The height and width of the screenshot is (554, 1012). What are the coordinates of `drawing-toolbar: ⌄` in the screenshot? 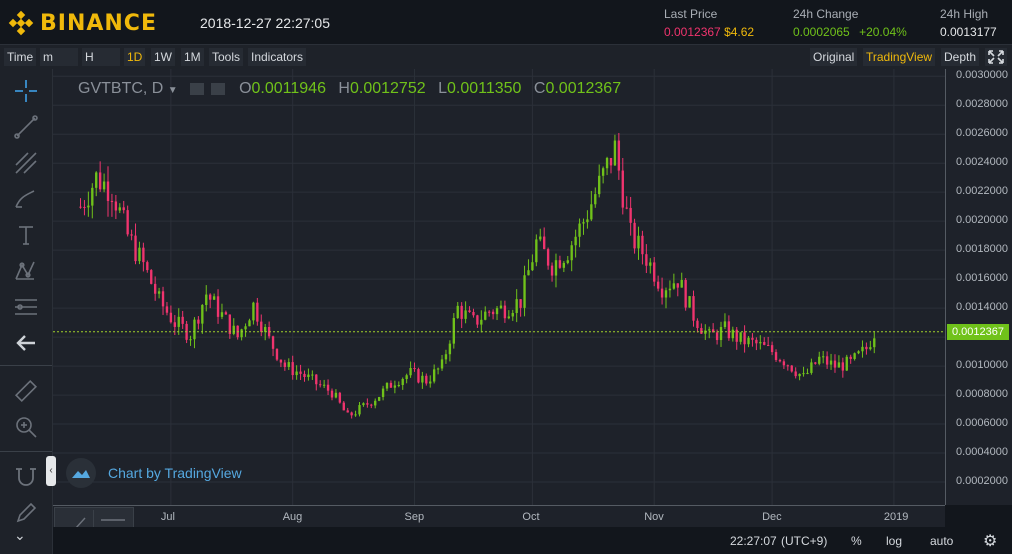 It's located at (26, 311).